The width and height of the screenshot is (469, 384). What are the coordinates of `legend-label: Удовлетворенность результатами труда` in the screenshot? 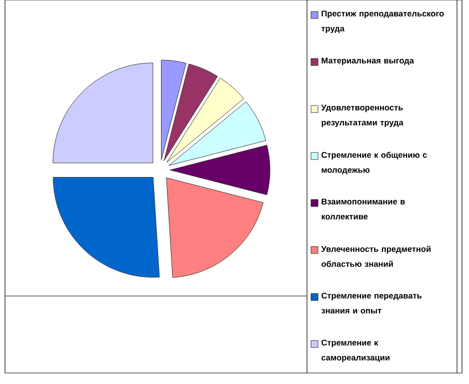 It's located at (362, 116).